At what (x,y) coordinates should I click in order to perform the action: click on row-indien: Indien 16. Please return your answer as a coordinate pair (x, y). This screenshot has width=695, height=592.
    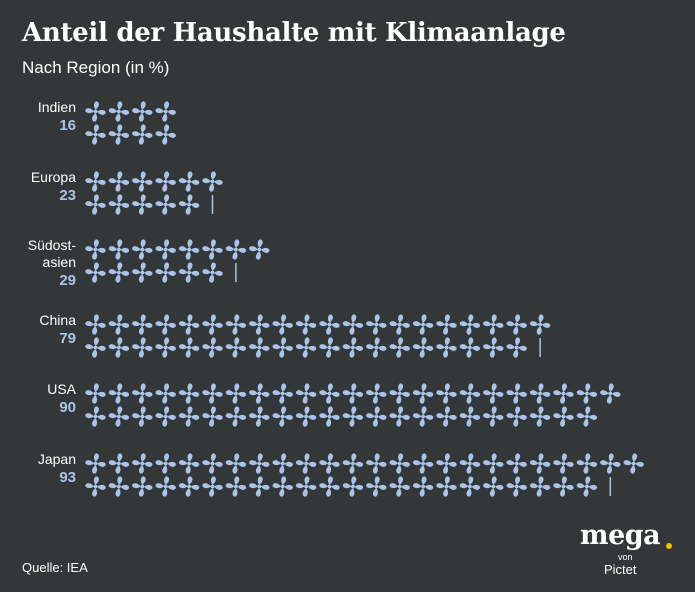
    Looking at the image, I should click on (107, 122).